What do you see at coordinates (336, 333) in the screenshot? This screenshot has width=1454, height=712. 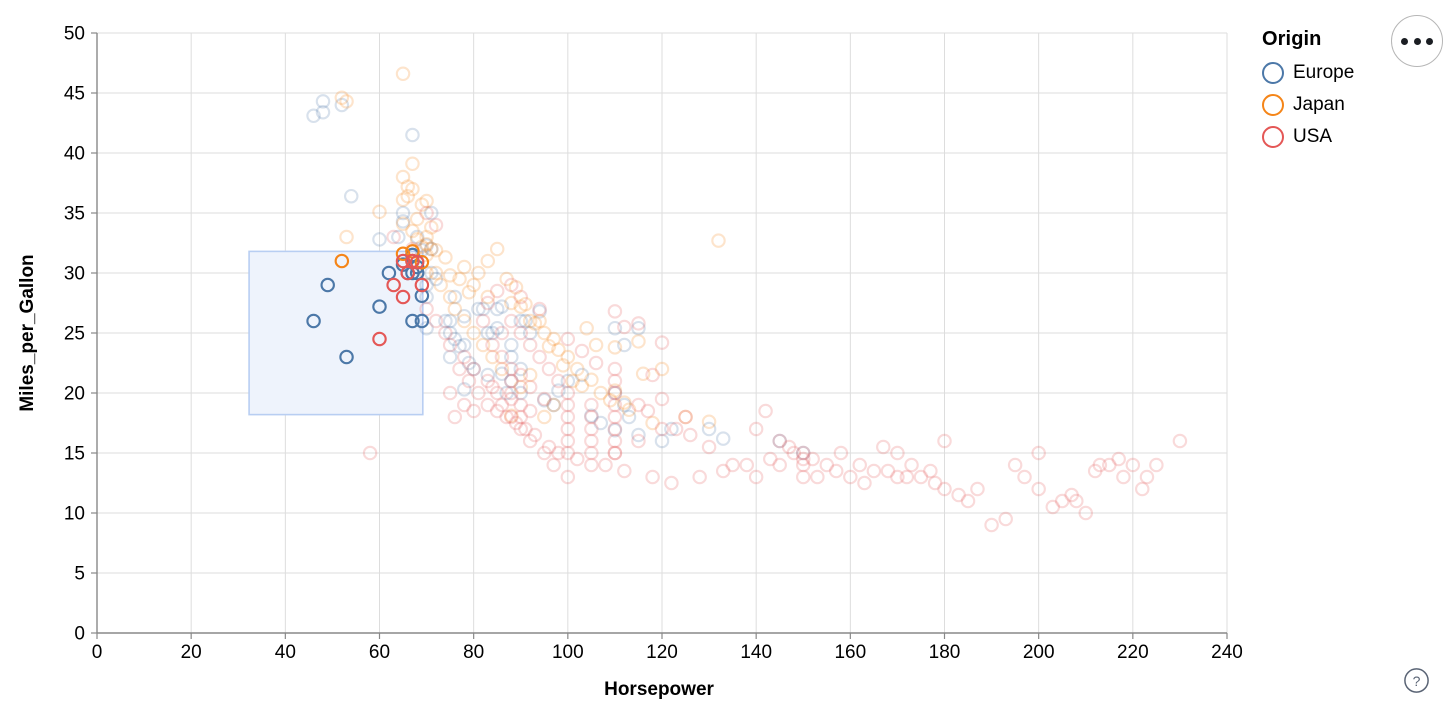 I see `brush-selection-rect` at bounding box center [336, 333].